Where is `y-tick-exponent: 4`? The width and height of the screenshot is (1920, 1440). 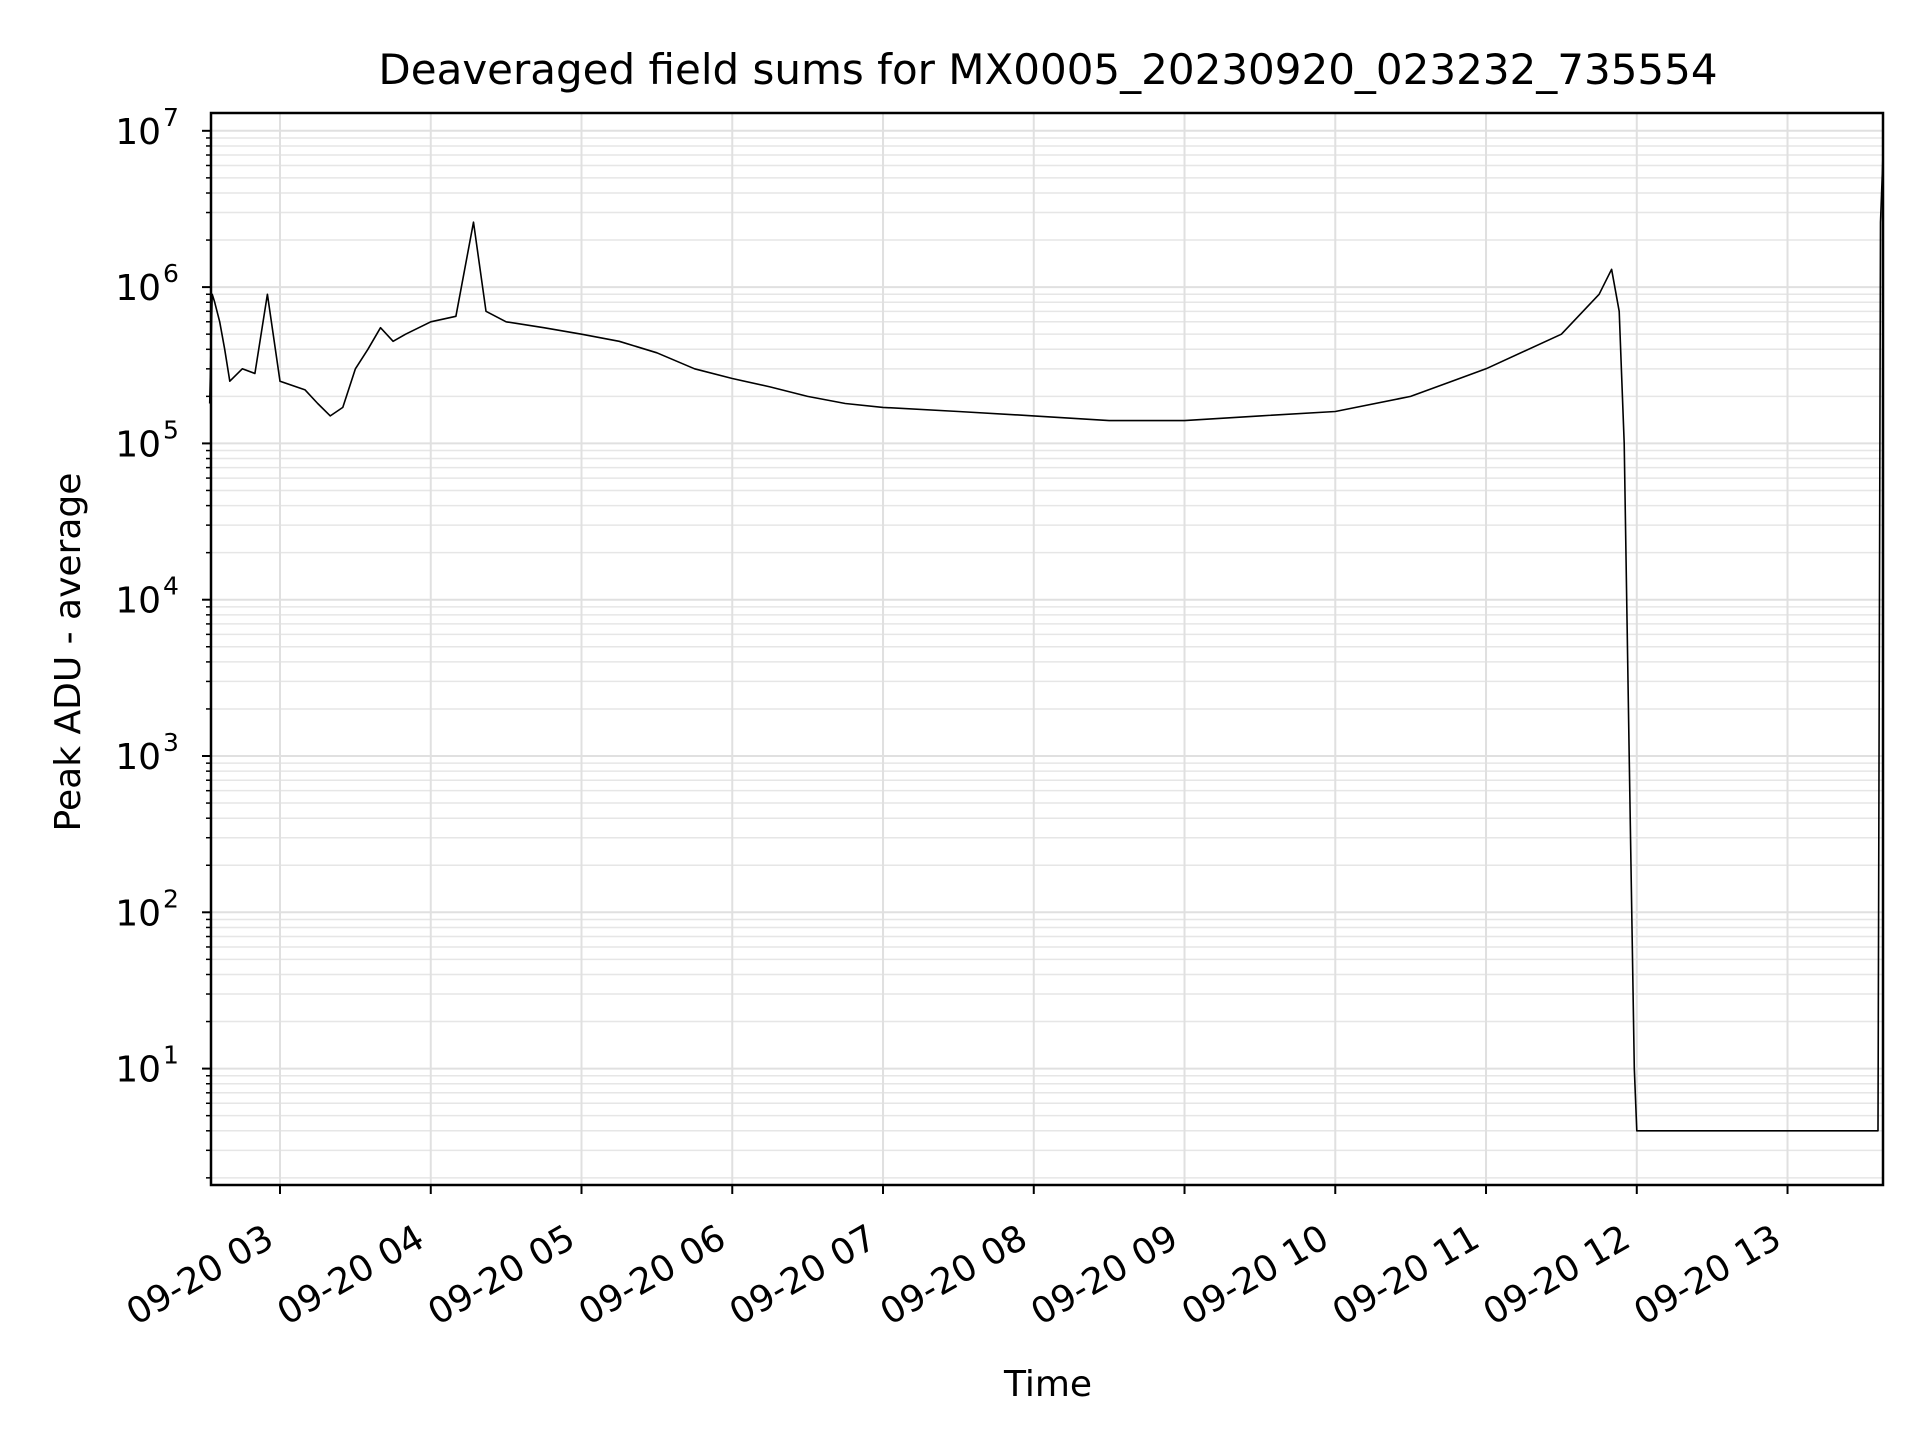 y-tick-exponent: 4 is located at coordinates (171, 586).